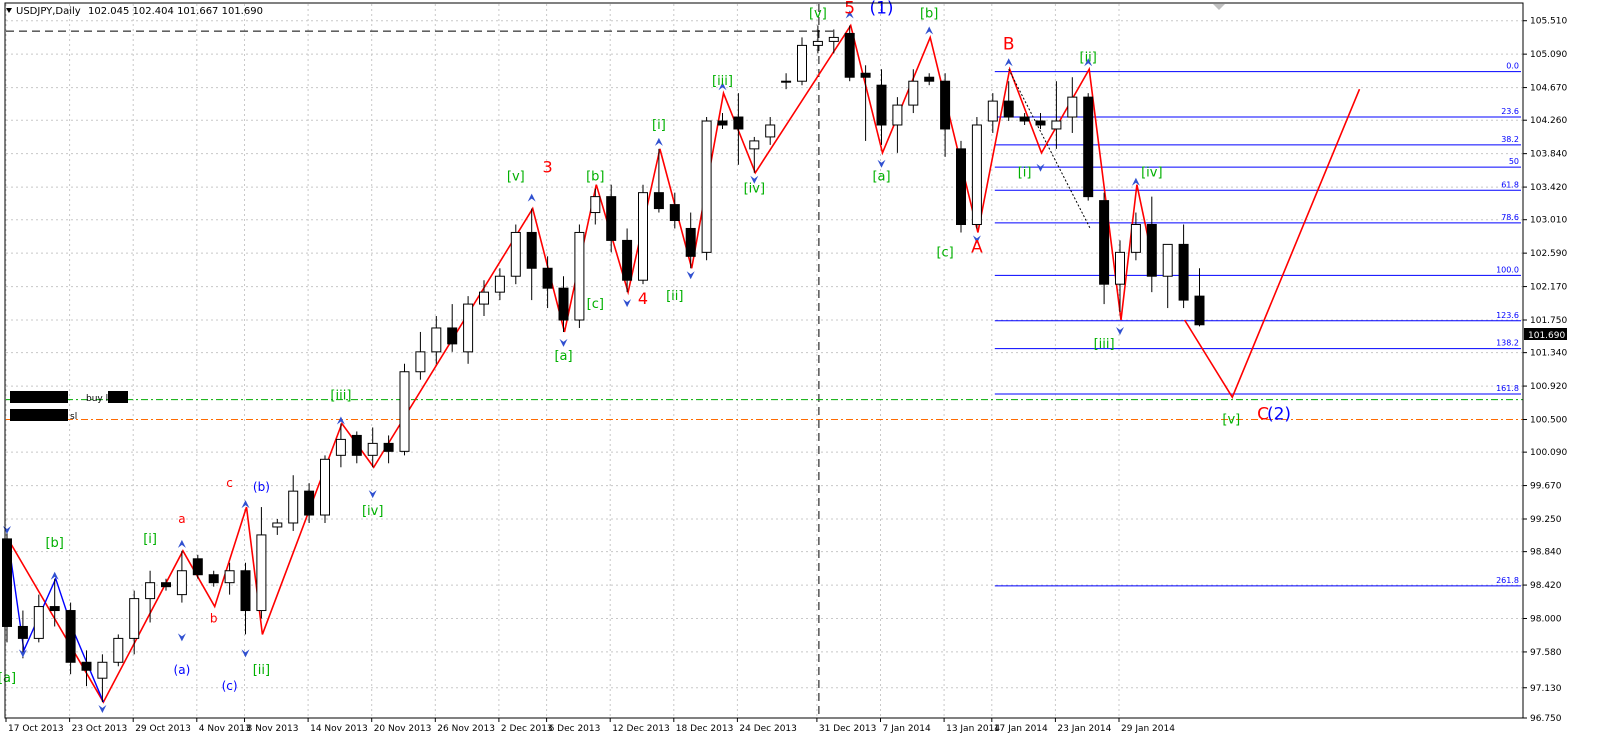  I want to click on wave-label: (a), so click(182, 670).